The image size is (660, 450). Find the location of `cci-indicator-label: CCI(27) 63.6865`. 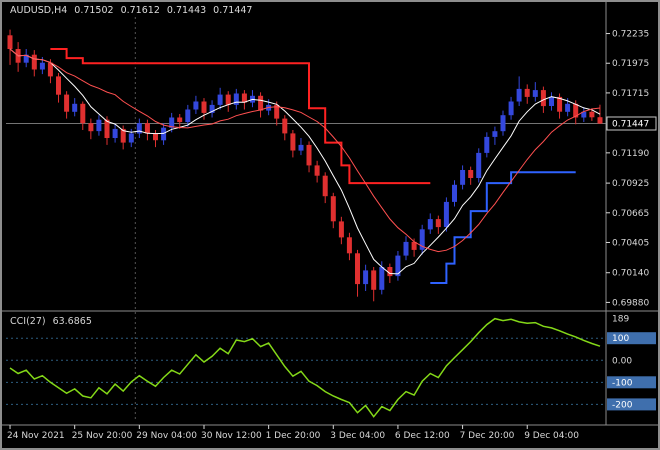

cci-indicator-label: CCI(27) 63.6865 is located at coordinates (51, 321).